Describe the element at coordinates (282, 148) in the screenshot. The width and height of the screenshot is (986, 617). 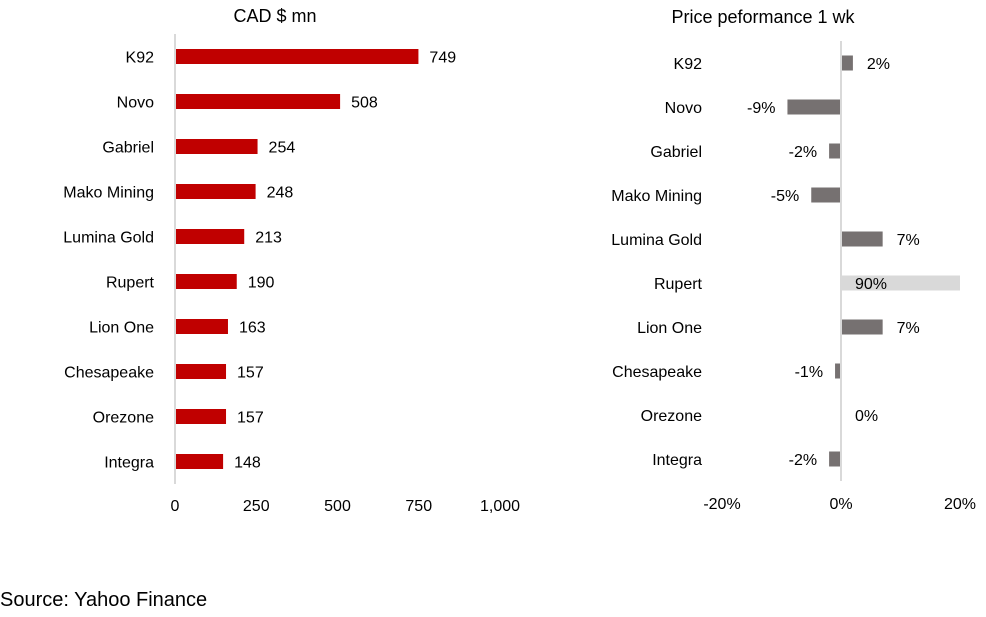
I see `data-label: 254` at that location.